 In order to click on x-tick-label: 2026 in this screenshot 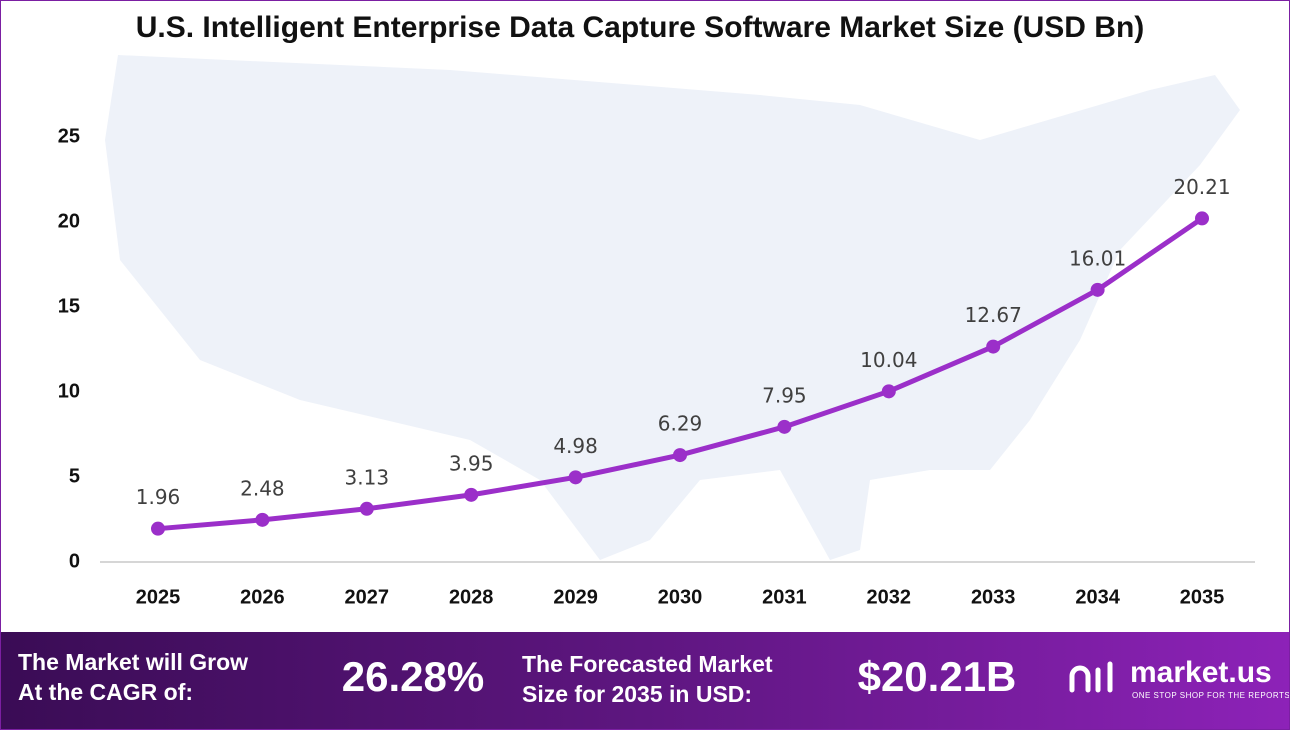, I will do `click(262, 597)`.